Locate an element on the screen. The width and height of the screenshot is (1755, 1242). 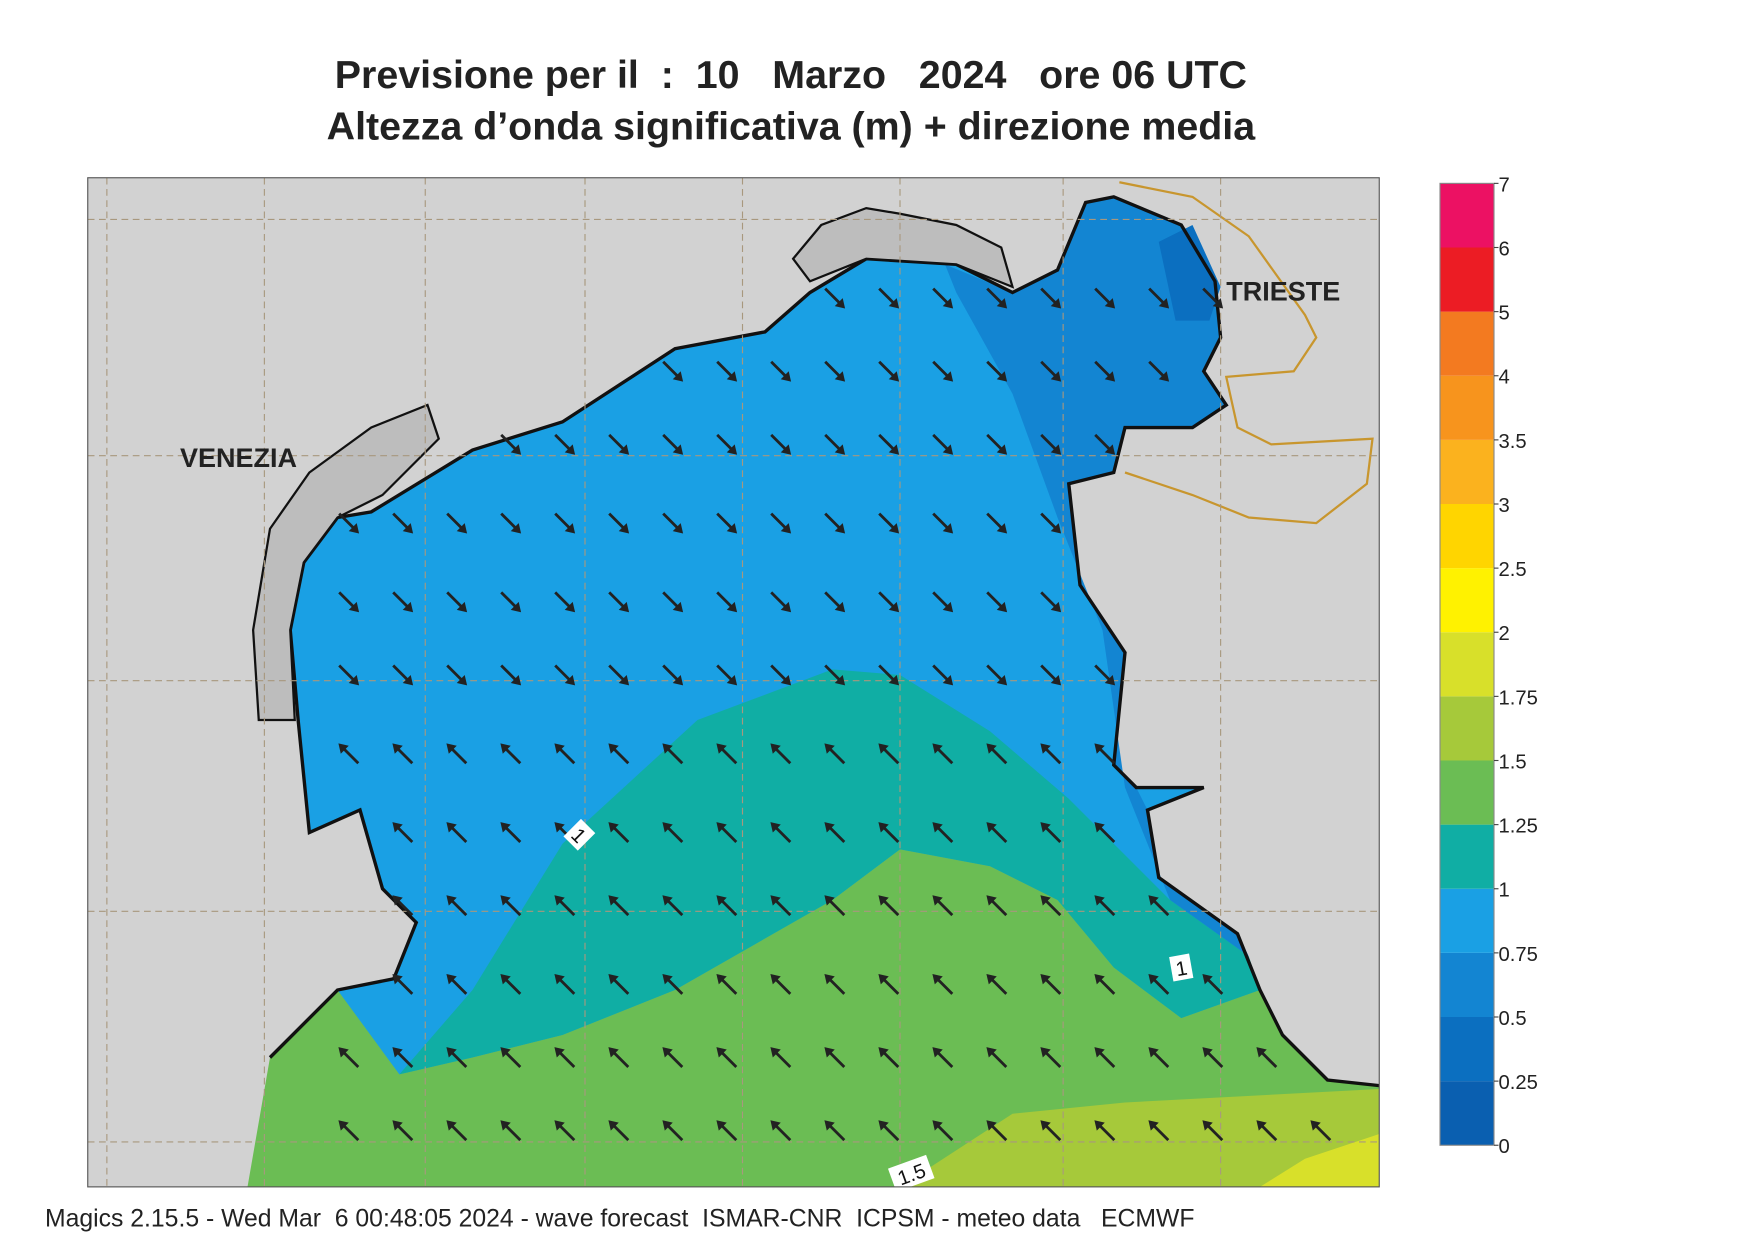
colorbar-label: 0 is located at coordinates (1504, 1147).